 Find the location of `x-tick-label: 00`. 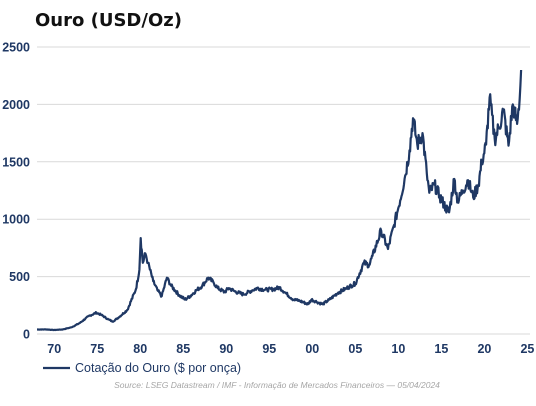

x-tick-label: 00 is located at coordinates (312, 349).